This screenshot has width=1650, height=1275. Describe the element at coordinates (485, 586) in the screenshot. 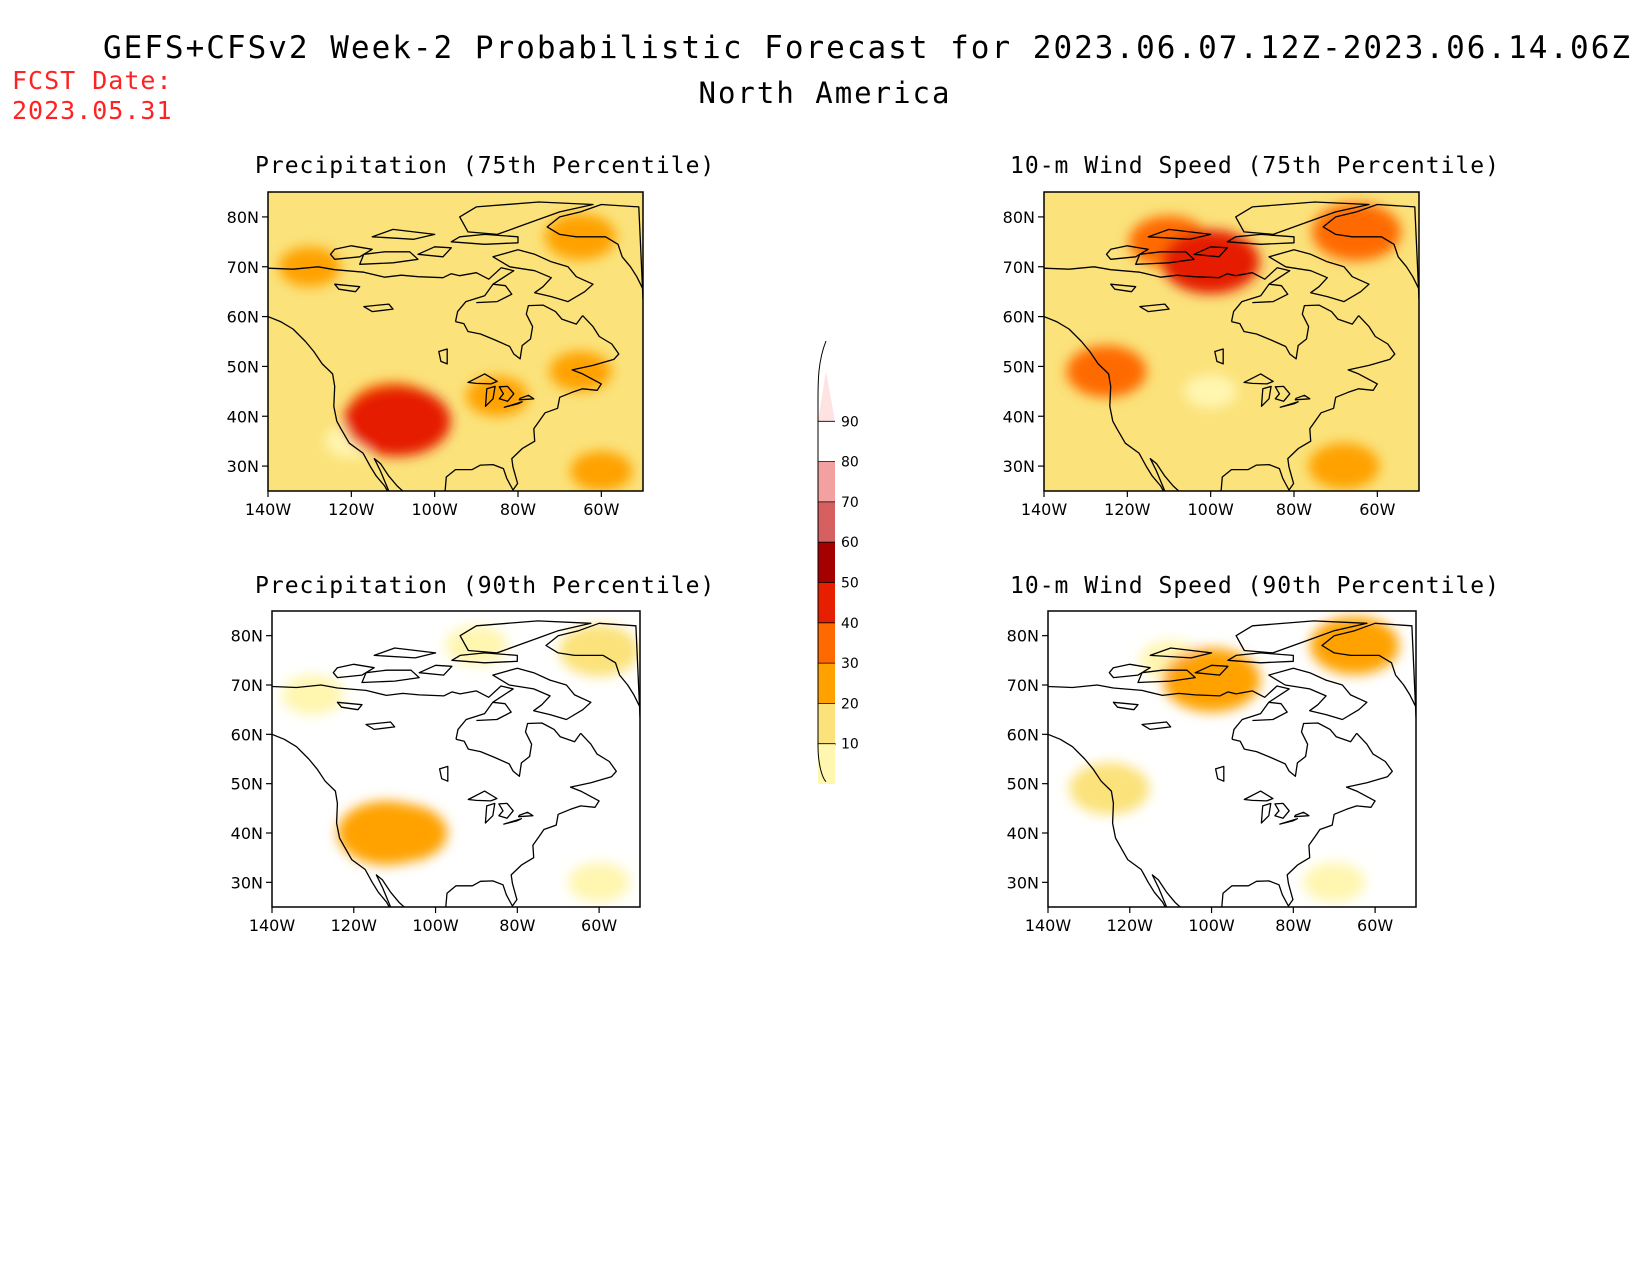

I see `panel-title-precip-90: Precipitation (90th Percentile)` at that location.